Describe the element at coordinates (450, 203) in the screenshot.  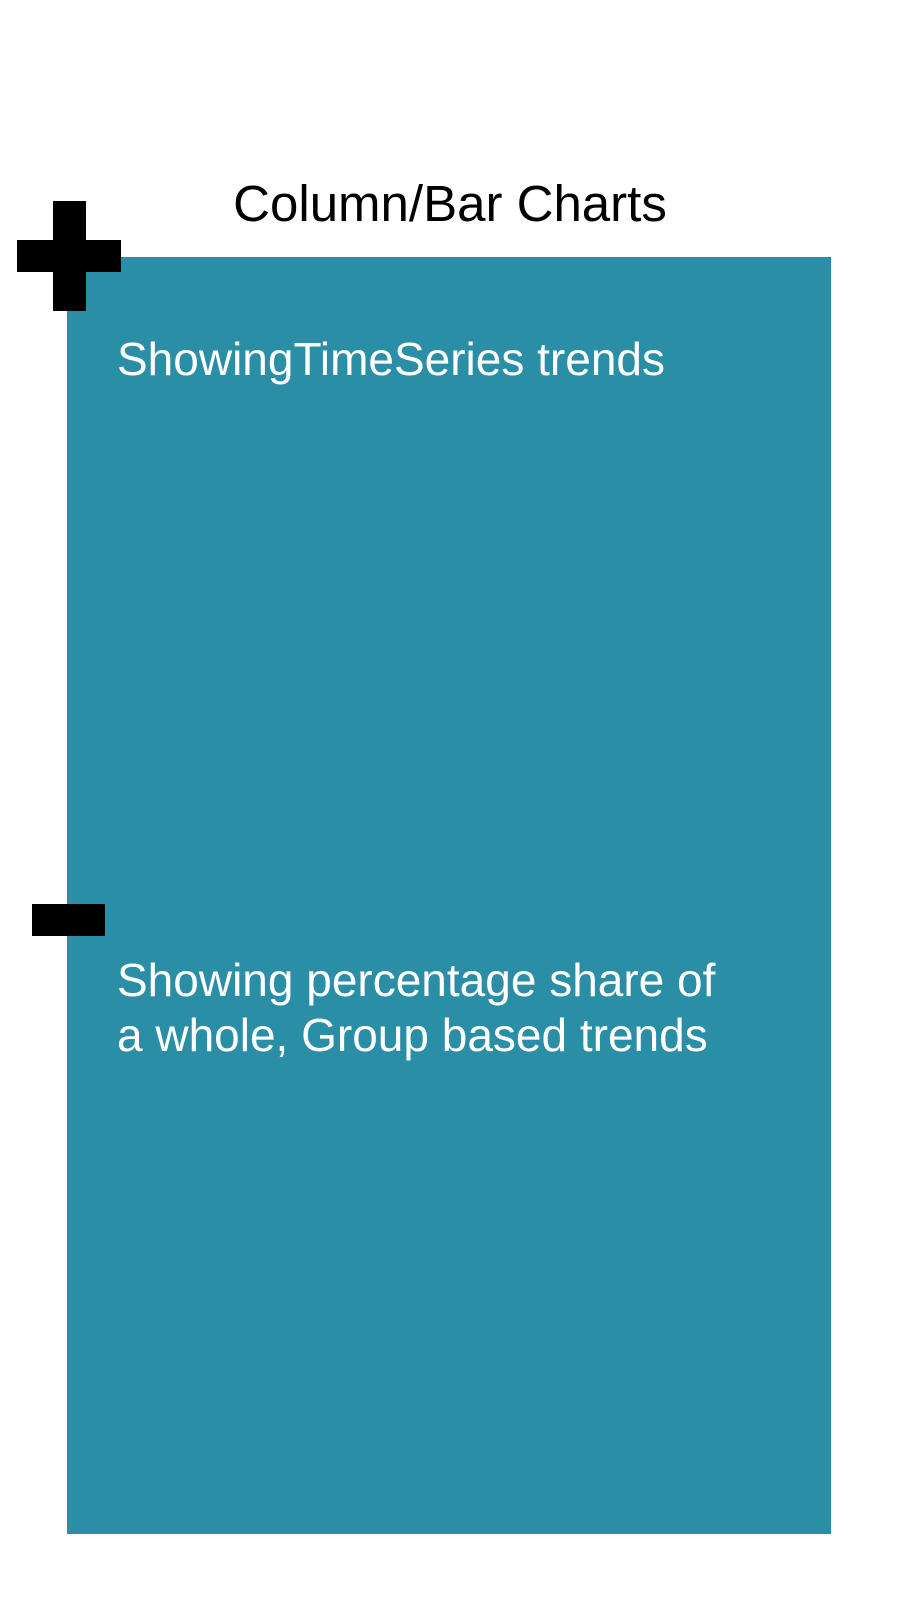
I see `page-title: Column/Bar Charts` at that location.